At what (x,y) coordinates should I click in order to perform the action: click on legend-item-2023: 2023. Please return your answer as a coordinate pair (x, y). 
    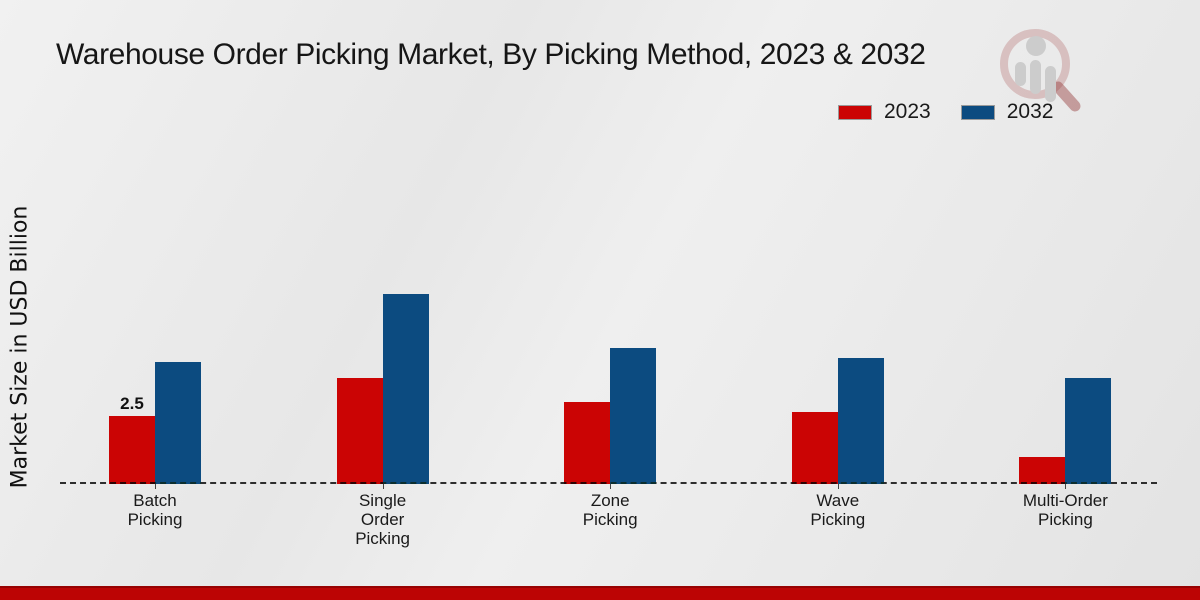
    Looking at the image, I should click on (884, 112).